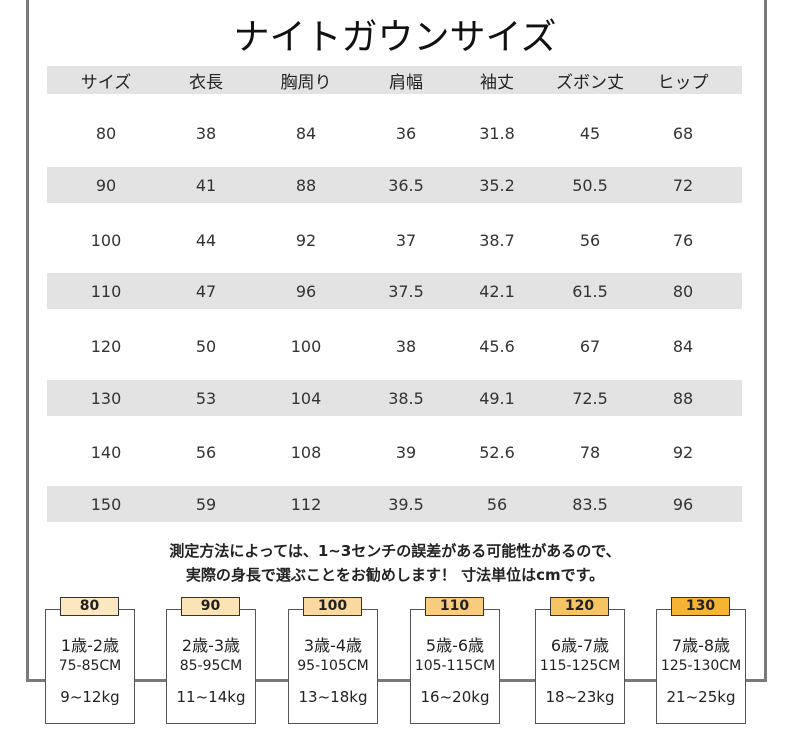  Describe the element at coordinates (455, 697) in the screenshot. I see `weight-range: 16~20kg` at that location.